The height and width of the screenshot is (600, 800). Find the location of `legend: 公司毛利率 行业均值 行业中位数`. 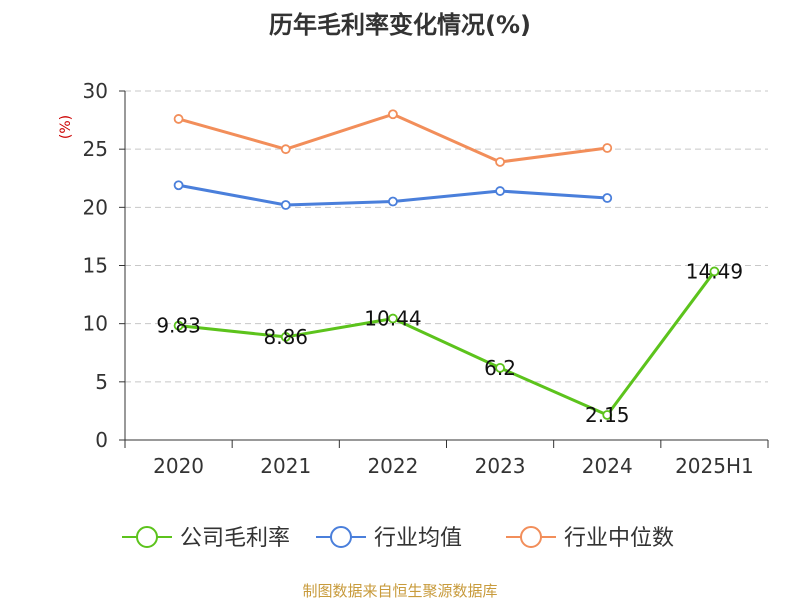

legend: 公司毛利率 行业均值 行业中位数 is located at coordinates (398, 538).